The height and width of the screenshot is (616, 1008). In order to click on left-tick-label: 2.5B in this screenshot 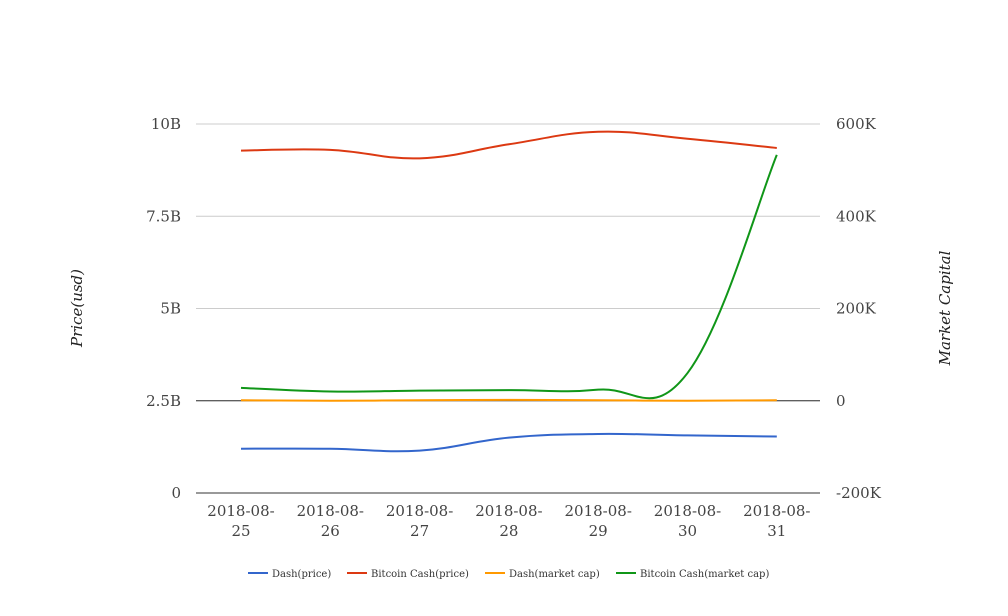, I will do `click(163, 401)`.